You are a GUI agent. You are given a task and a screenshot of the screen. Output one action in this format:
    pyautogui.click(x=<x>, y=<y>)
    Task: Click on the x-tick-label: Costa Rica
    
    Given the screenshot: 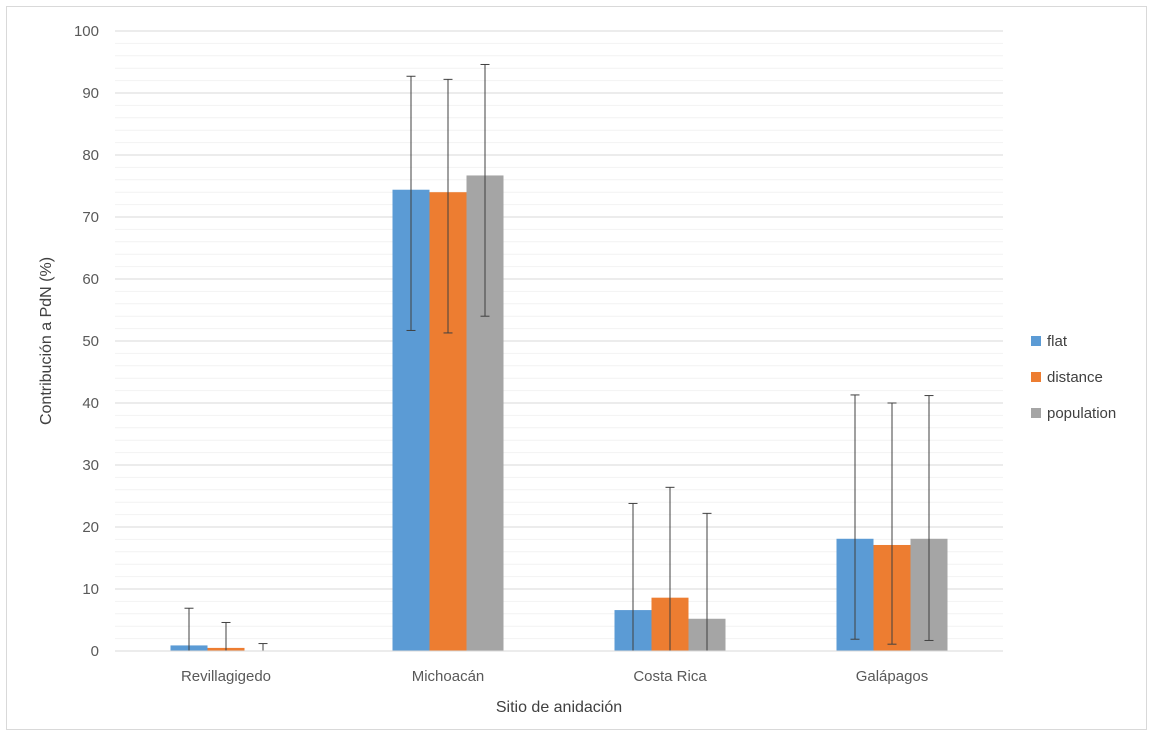 What is the action you would take?
    pyautogui.click(x=670, y=676)
    